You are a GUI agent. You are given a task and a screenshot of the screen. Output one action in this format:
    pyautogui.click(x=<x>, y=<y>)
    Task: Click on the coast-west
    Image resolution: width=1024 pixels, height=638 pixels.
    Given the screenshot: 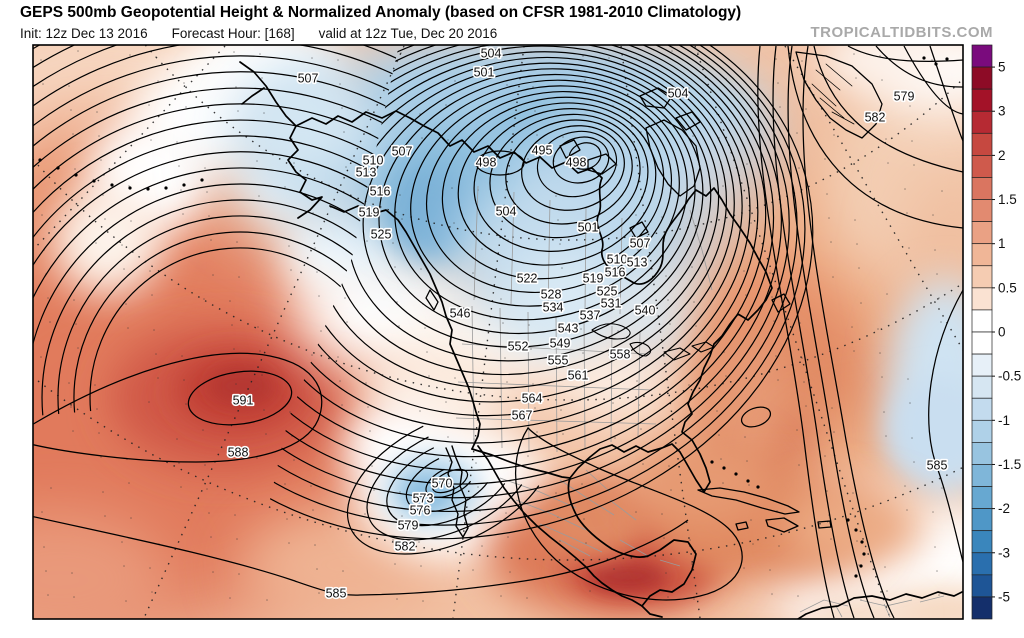 What is the action you would take?
    pyautogui.click(x=384, y=287)
    